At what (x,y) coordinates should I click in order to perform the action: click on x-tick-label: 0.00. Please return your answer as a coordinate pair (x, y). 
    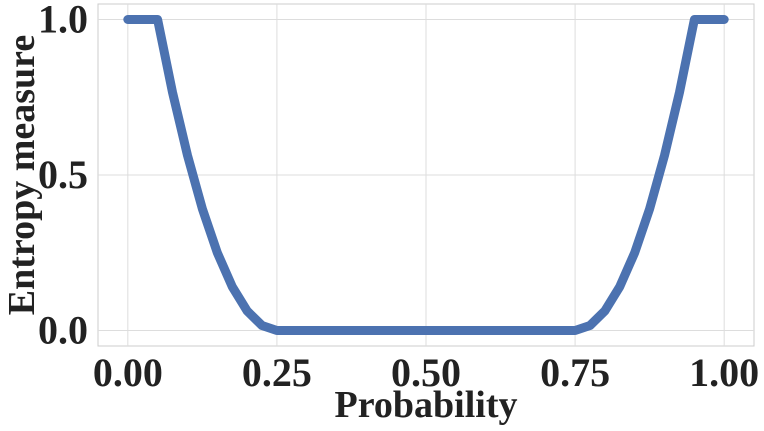
    Looking at the image, I should click on (128, 372).